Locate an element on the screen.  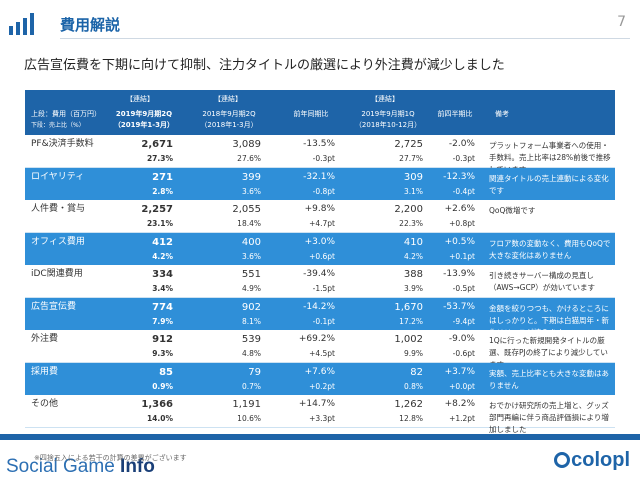
prior-year-ratio: 18.4% is located at coordinates (249, 223).